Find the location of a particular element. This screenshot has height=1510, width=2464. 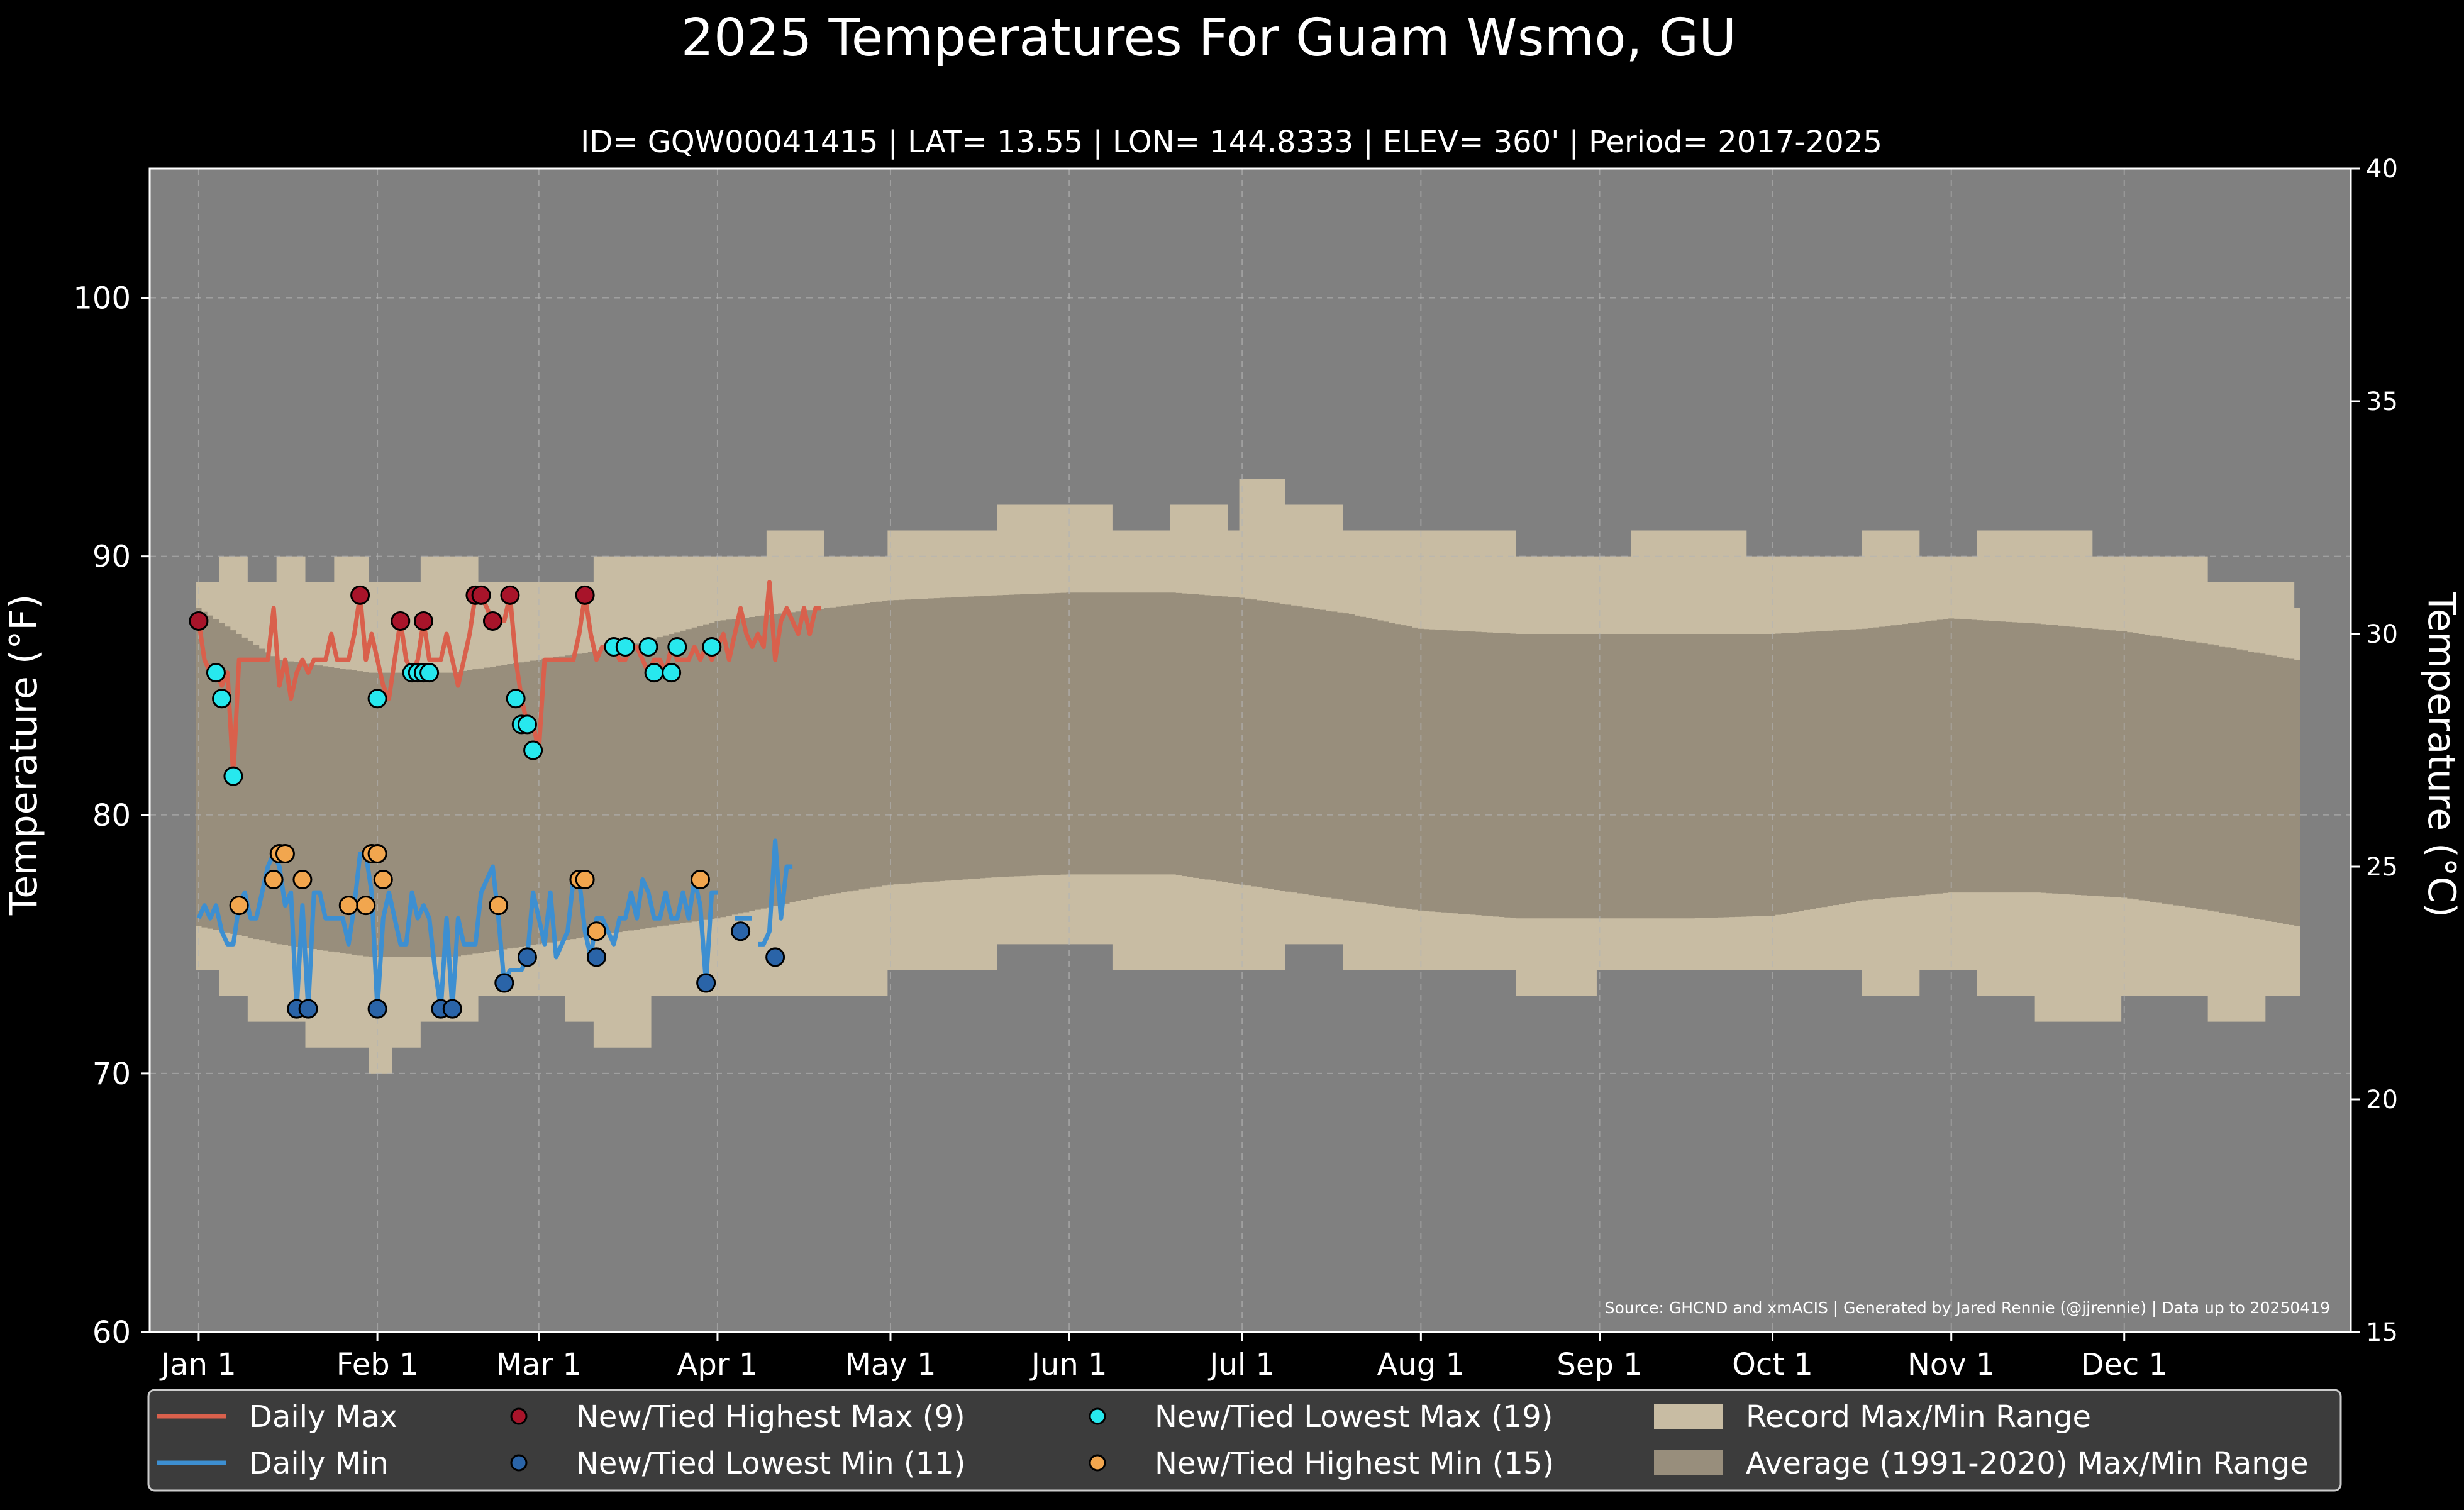

legend-item: New/Tied Lowest Min (11) is located at coordinates (737, 1463).